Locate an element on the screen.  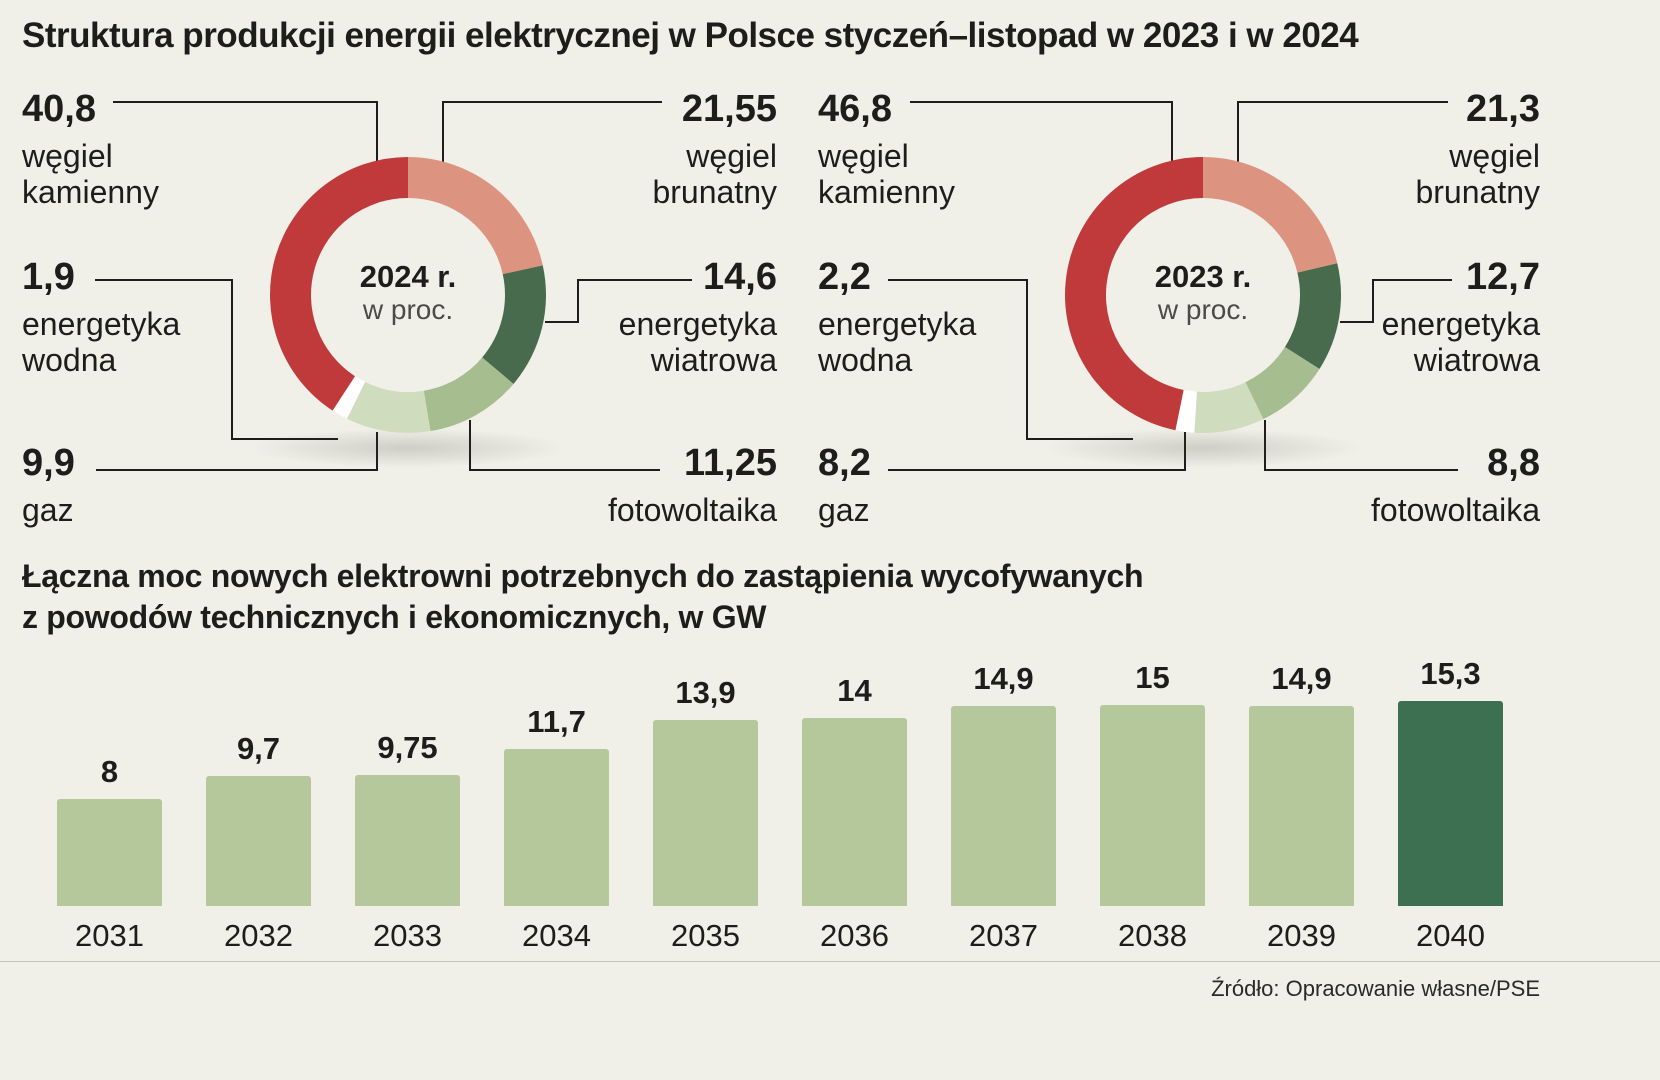
segment-label-energetyka-wodna-2023: 2,2 energetyka wodna is located at coordinates (923, 317).